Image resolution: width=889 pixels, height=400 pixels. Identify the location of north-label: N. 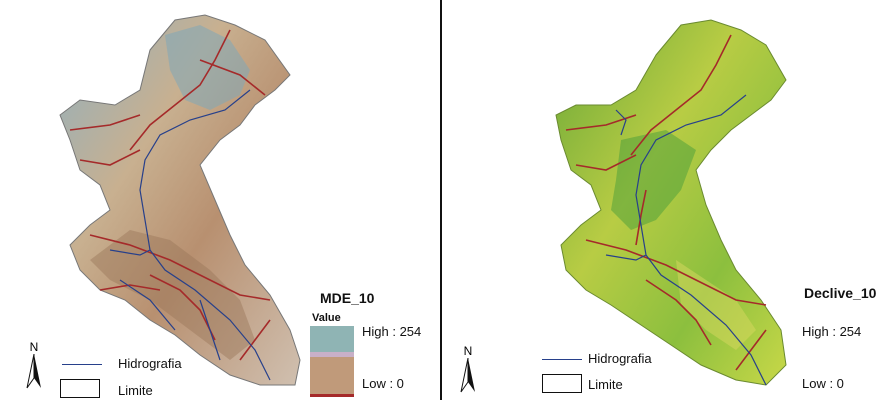
(34, 347).